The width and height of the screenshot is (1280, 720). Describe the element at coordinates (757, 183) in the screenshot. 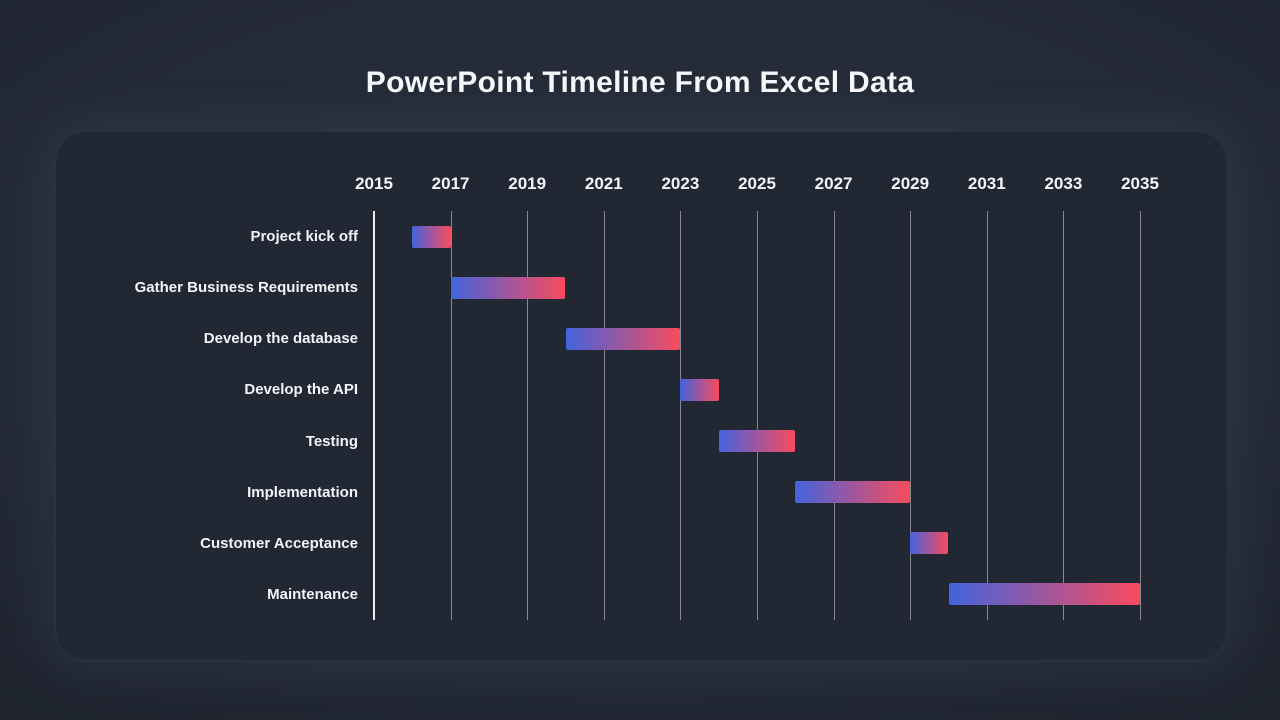

I see `year-axis-label: 2025` at that location.